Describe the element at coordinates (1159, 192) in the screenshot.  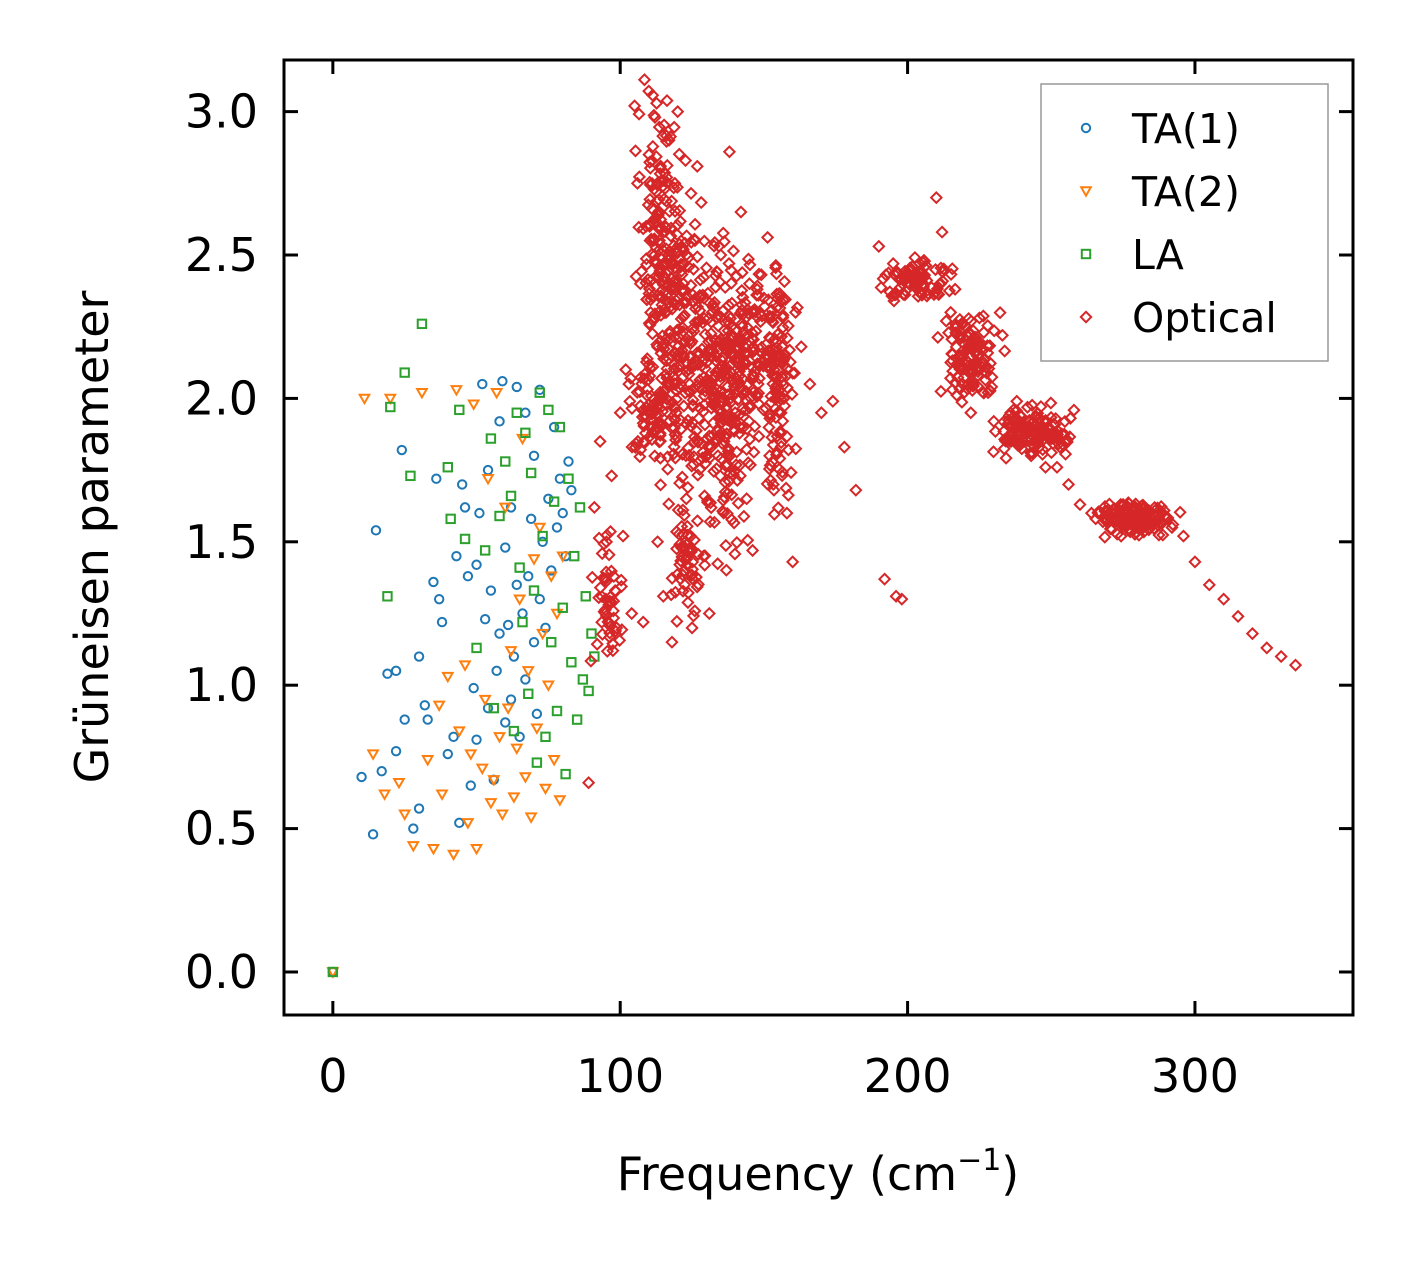
I see `legend-entry: TA(2)` at that location.